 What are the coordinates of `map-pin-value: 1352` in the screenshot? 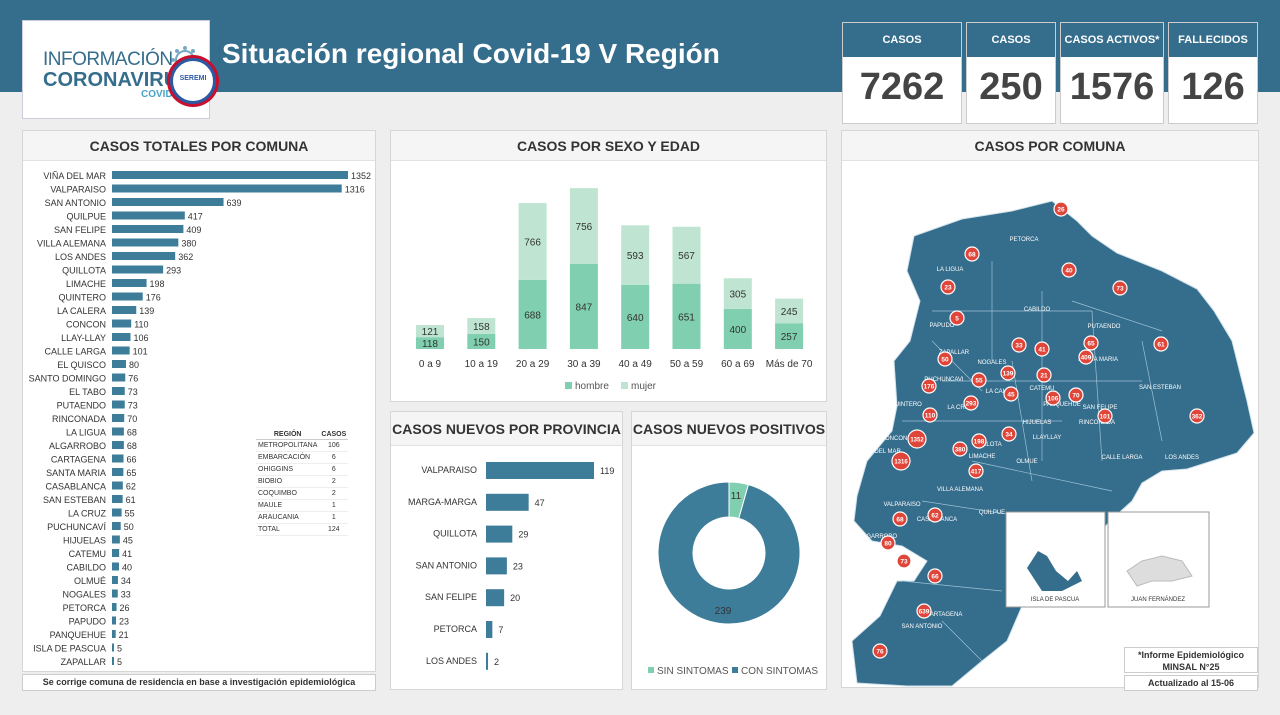 It's located at (917, 441).